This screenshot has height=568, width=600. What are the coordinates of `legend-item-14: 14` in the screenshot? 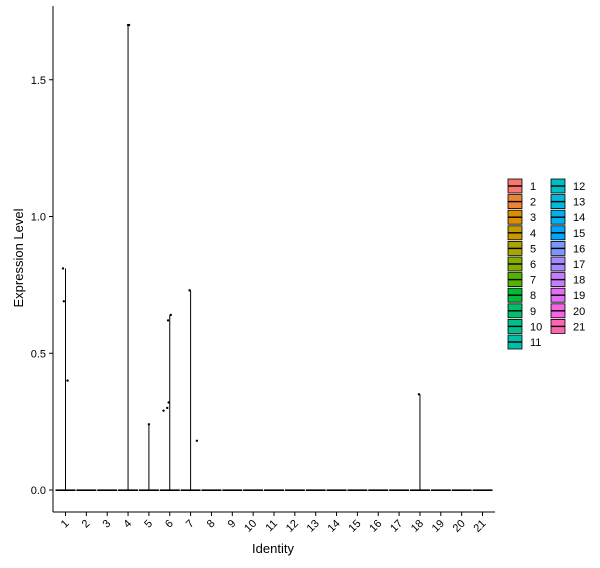 It's located at (567, 217).